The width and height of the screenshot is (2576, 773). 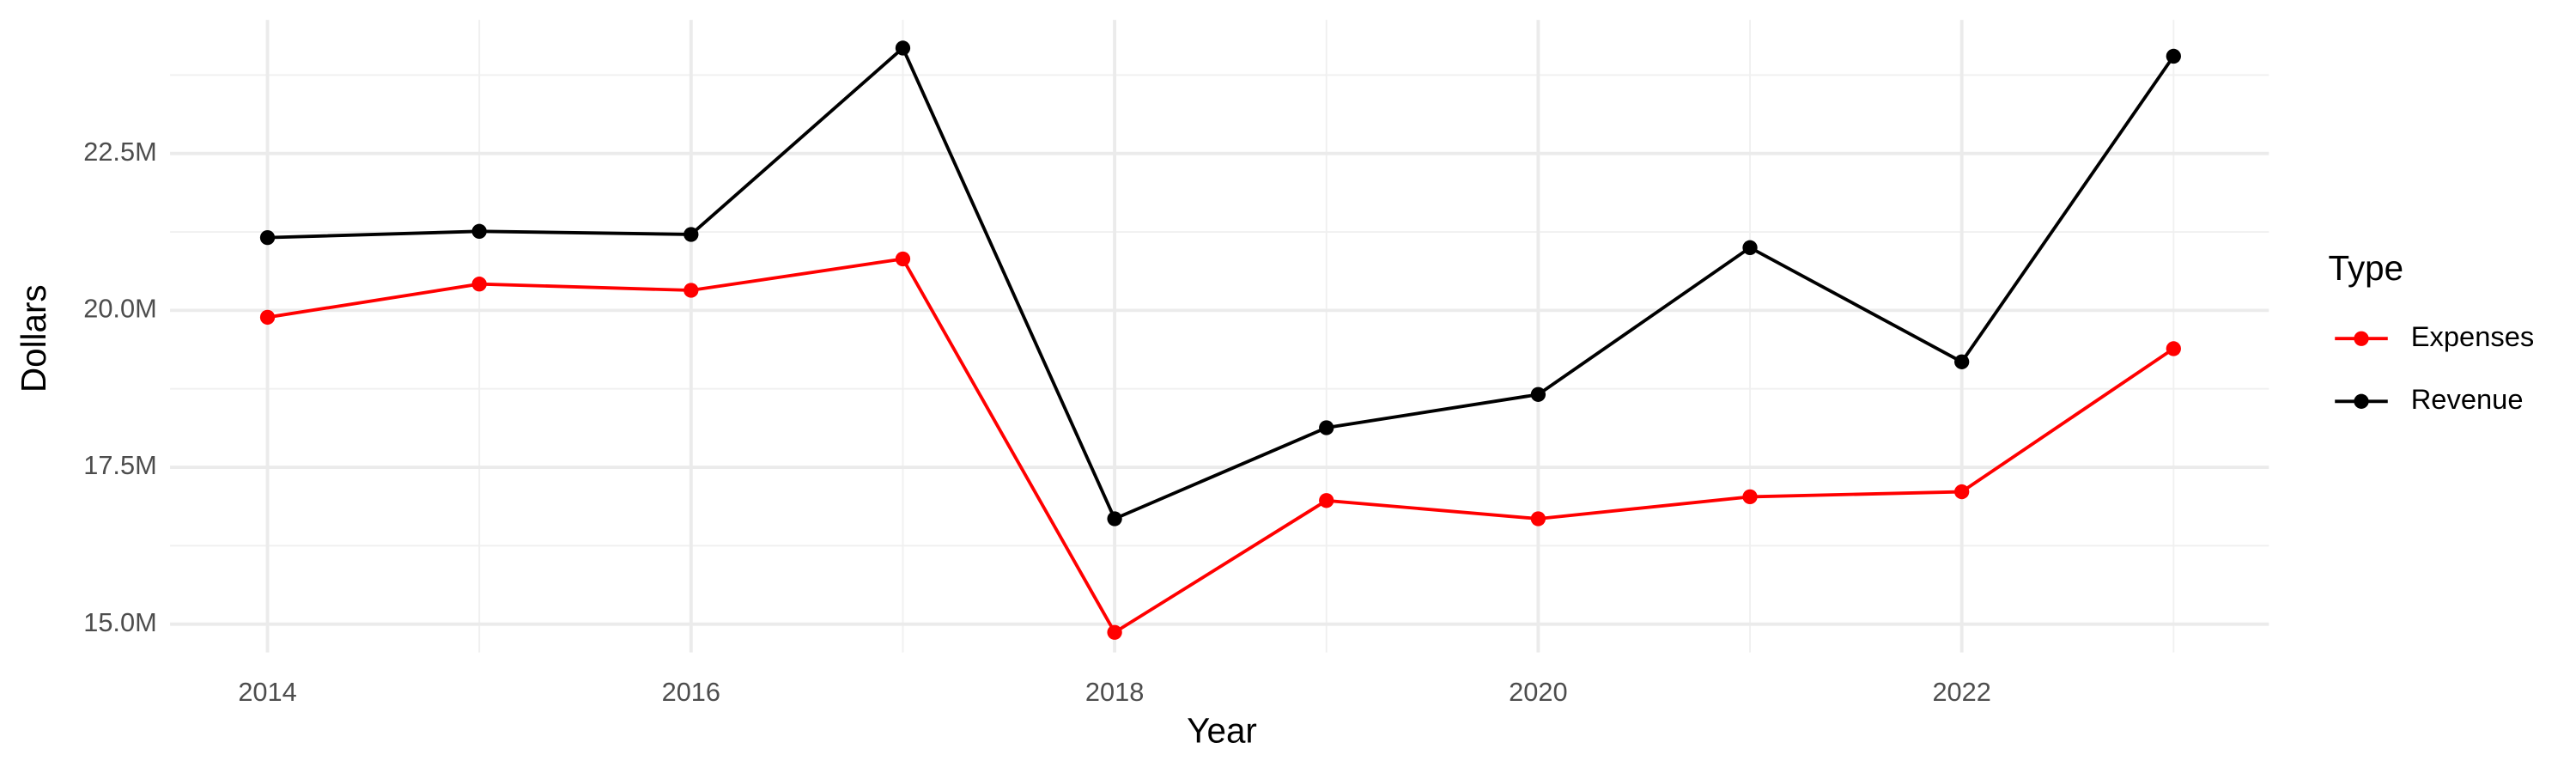 I want to click on y-tick-label: 22.5M, so click(x=119, y=152).